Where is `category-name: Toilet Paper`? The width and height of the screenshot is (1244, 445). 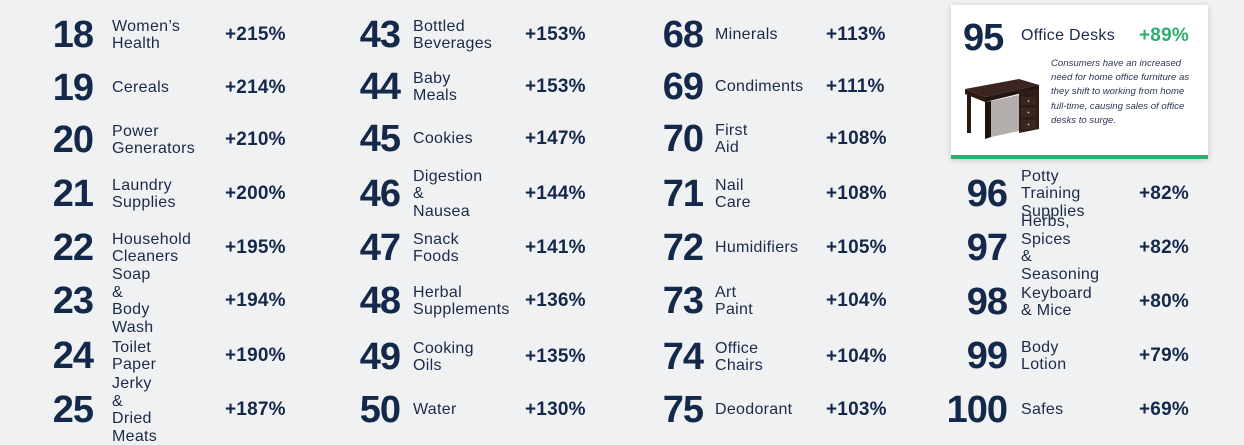
category-name: Toilet Paper is located at coordinates (134, 356).